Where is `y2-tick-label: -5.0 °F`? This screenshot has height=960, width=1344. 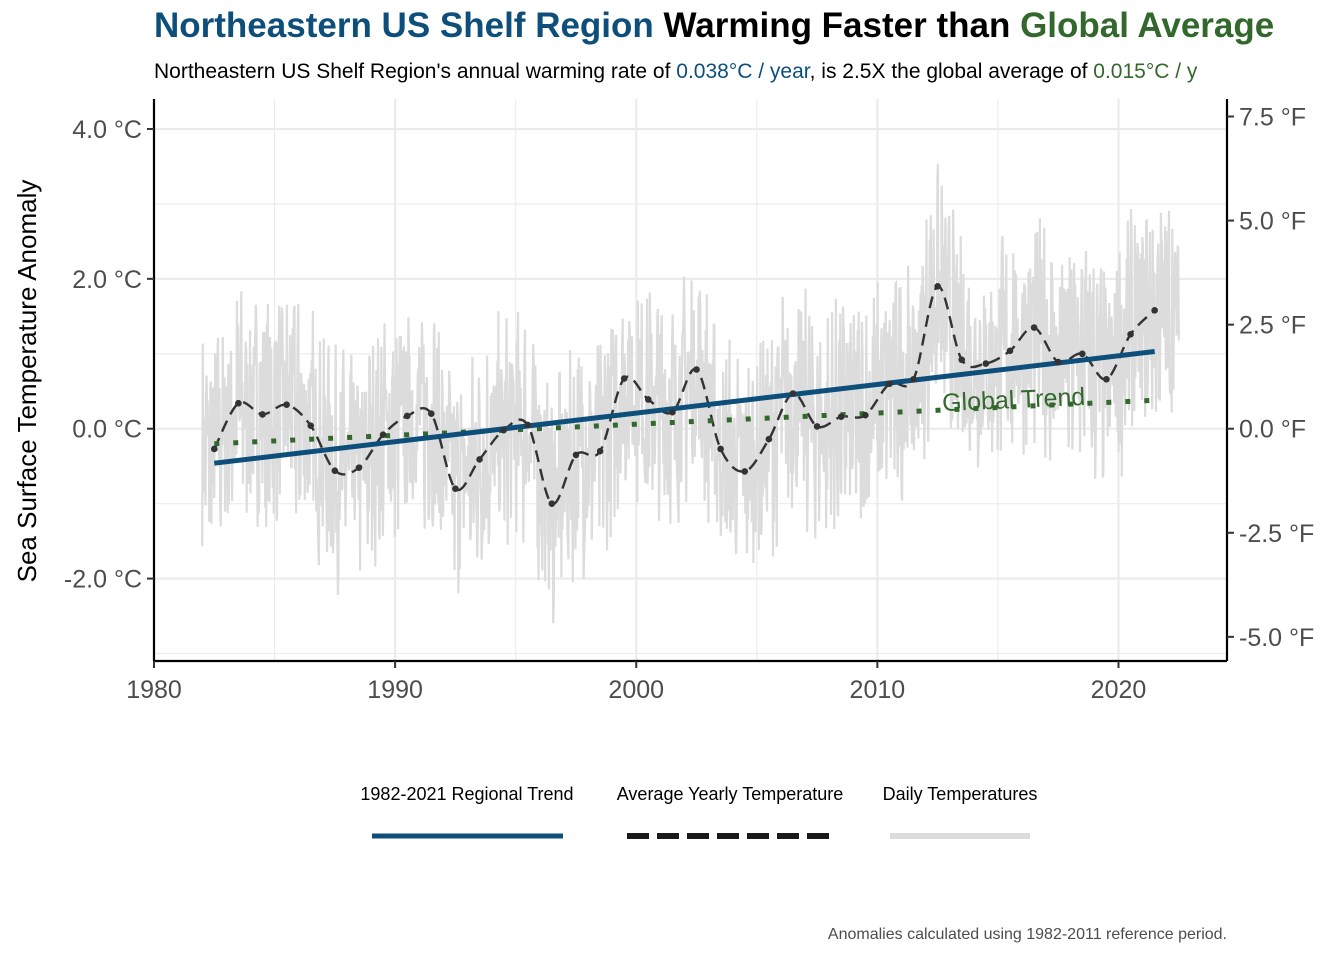 y2-tick-label: -5.0 °F is located at coordinates (1276, 638).